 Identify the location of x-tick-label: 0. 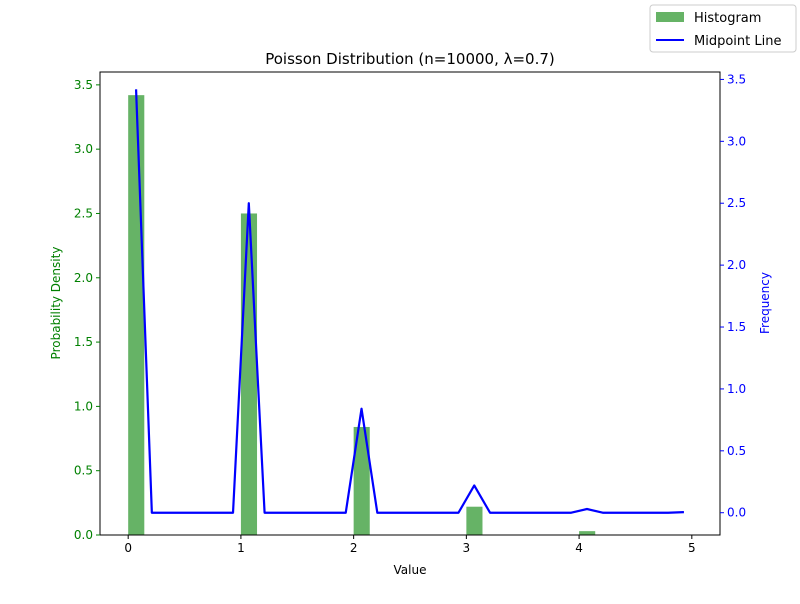
(128, 548).